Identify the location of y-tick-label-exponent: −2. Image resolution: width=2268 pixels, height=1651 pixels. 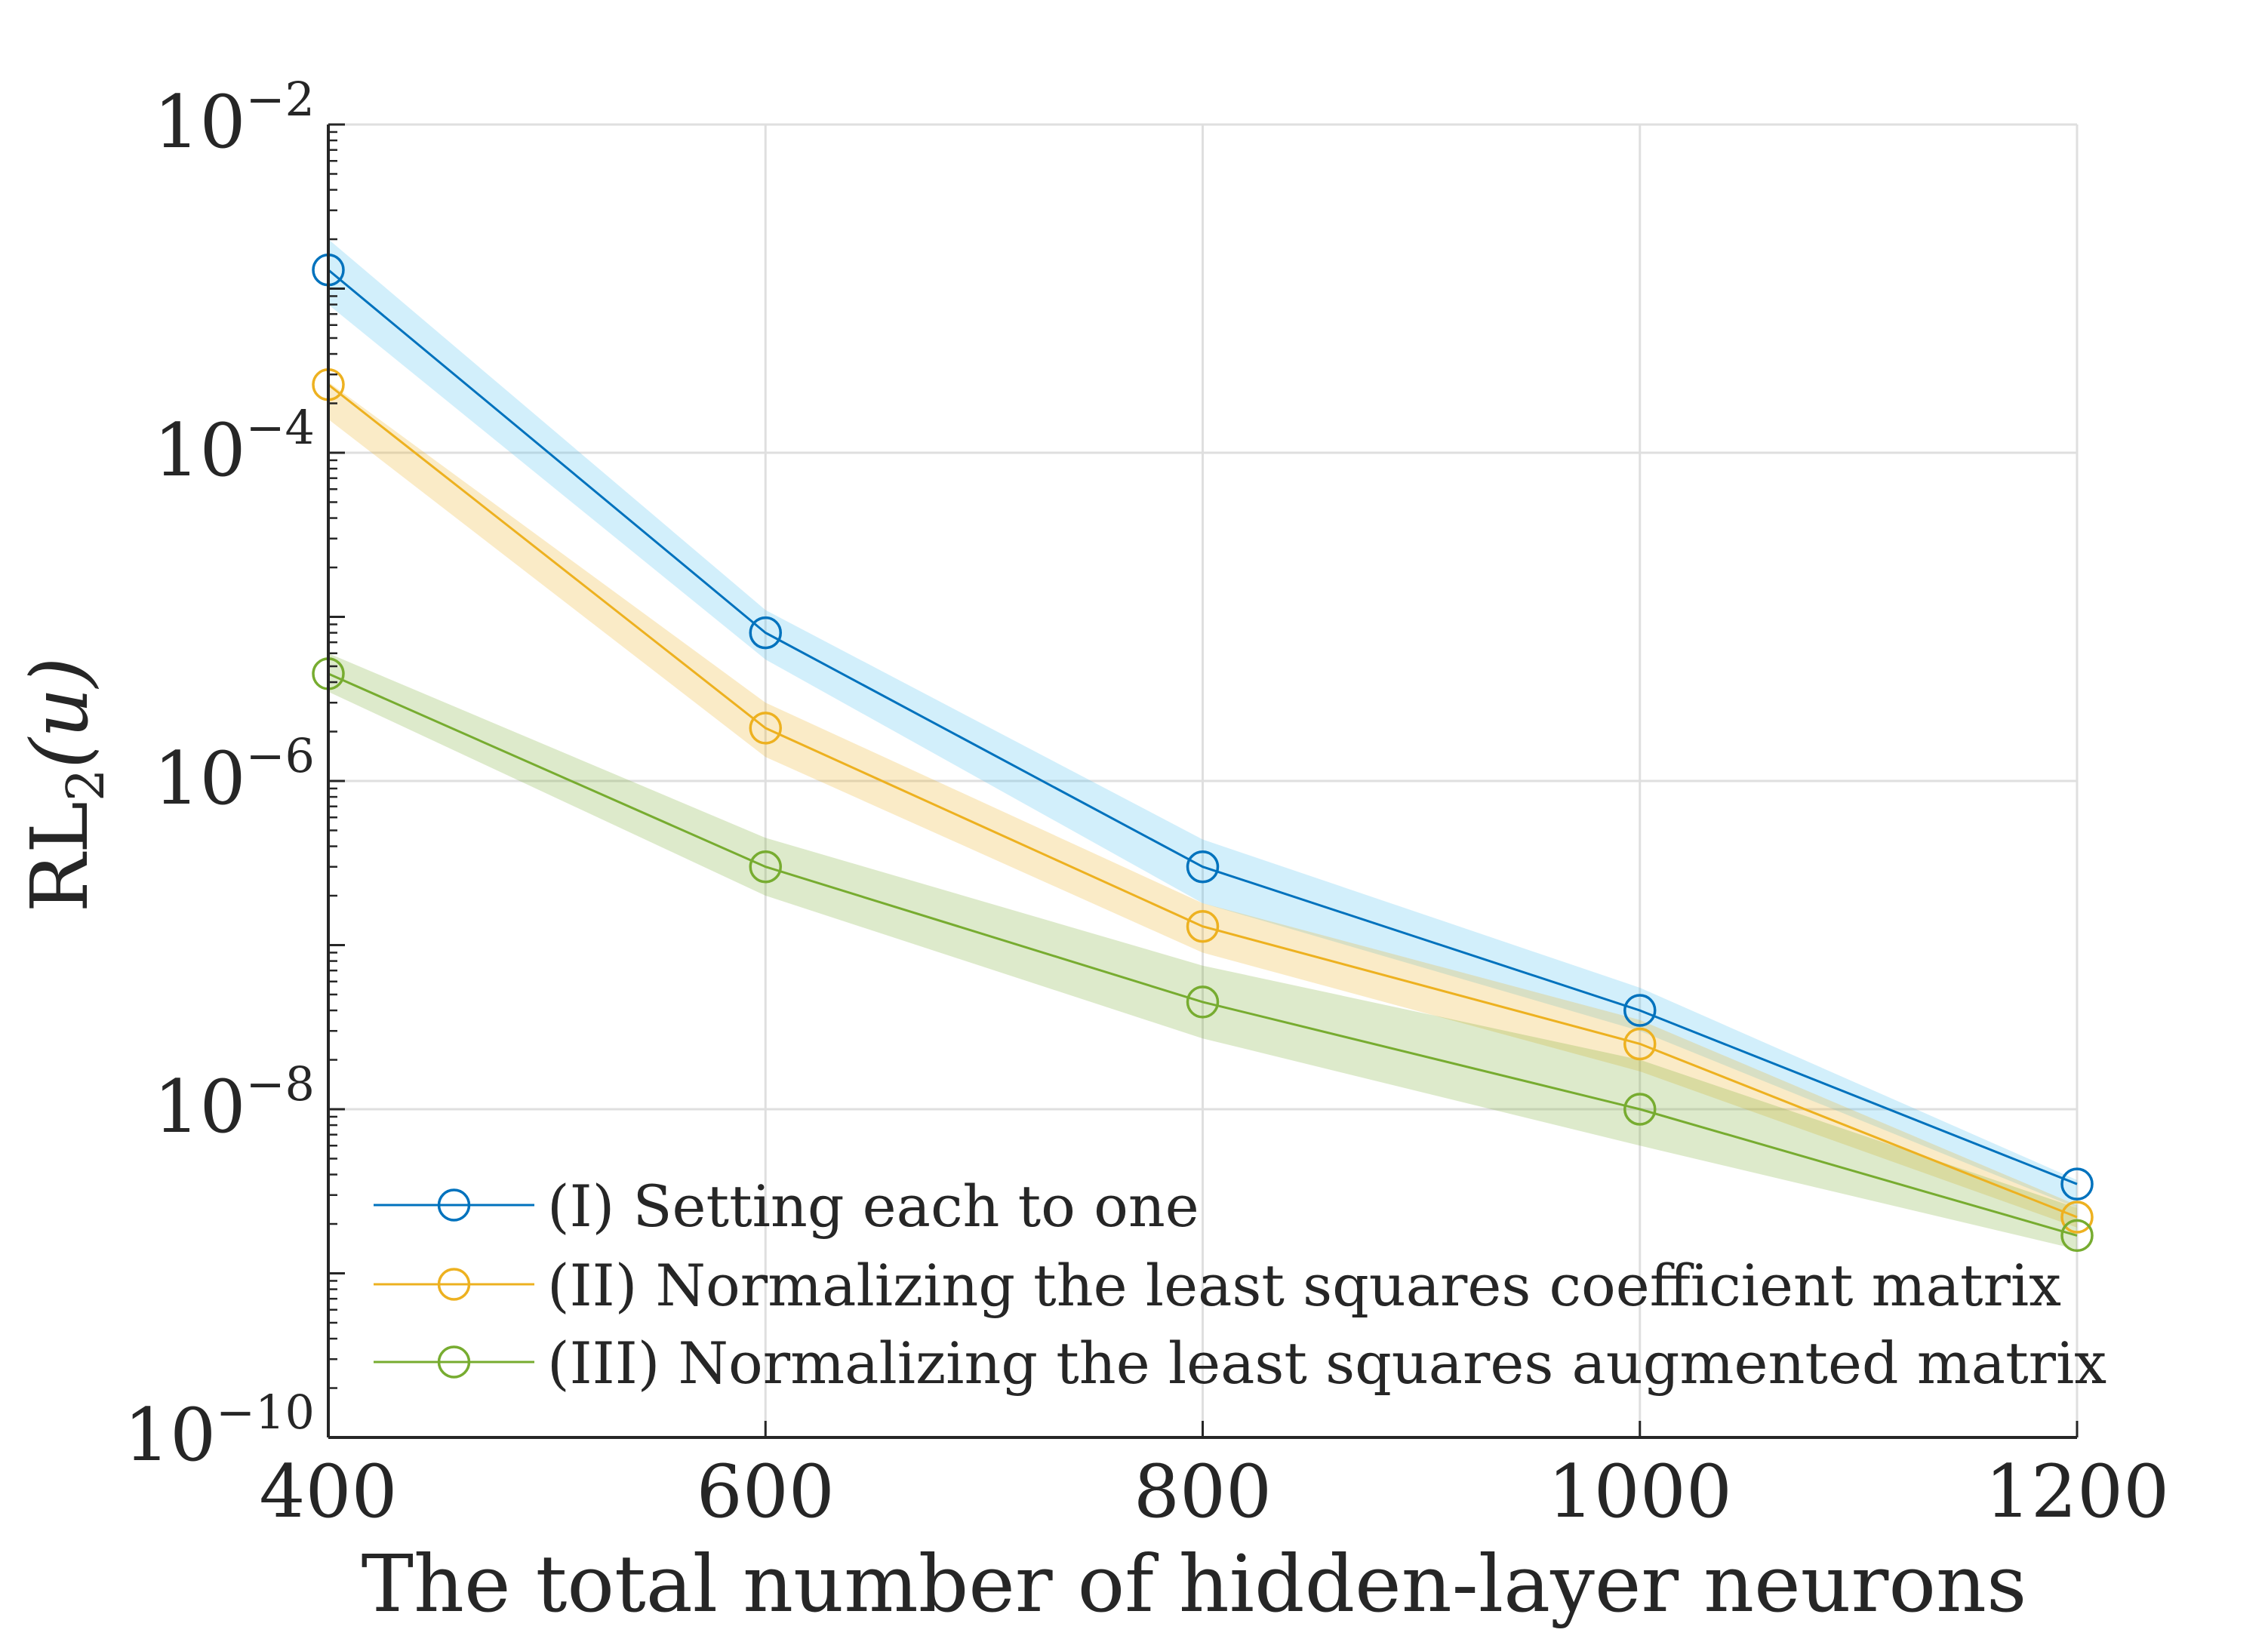
(280, 99).